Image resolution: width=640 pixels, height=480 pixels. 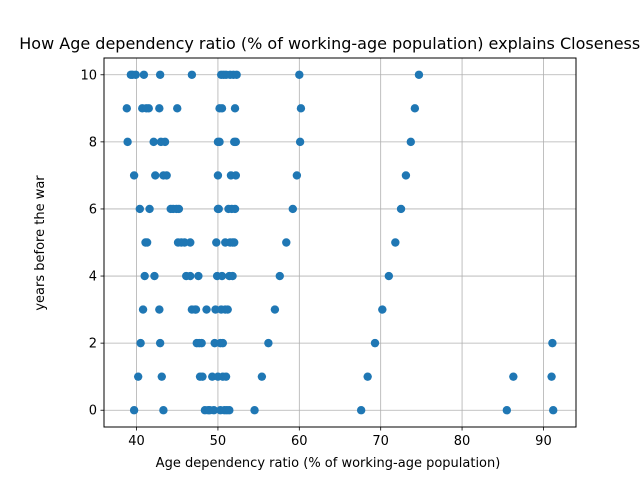 I want to click on x-tick-label: 50, so click(x=218, y=441).